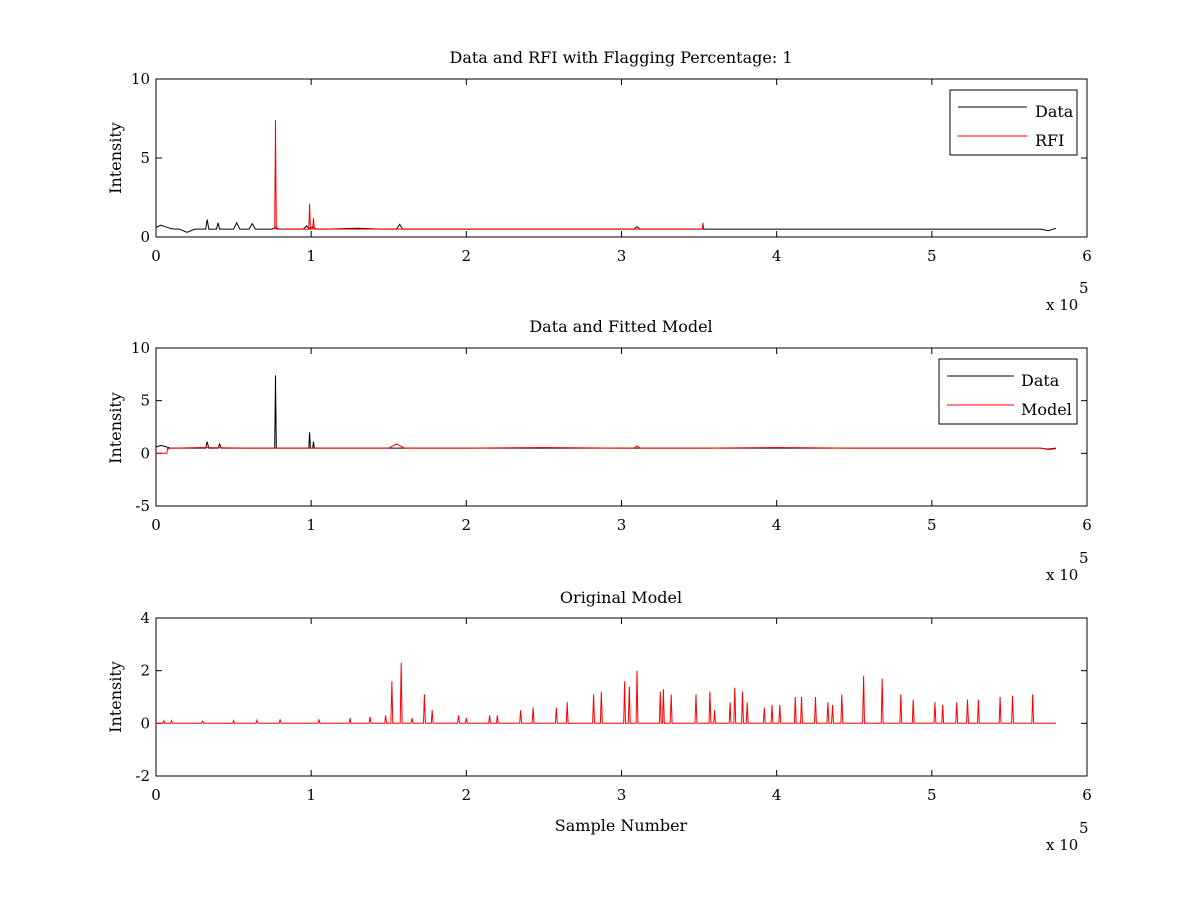 This screenshot has width=1200, height=900. What do you see at coordinates (156, 795) in the screenshot?
I see `panel-3-xtick-label: 0` at bounding box center [156, 795].